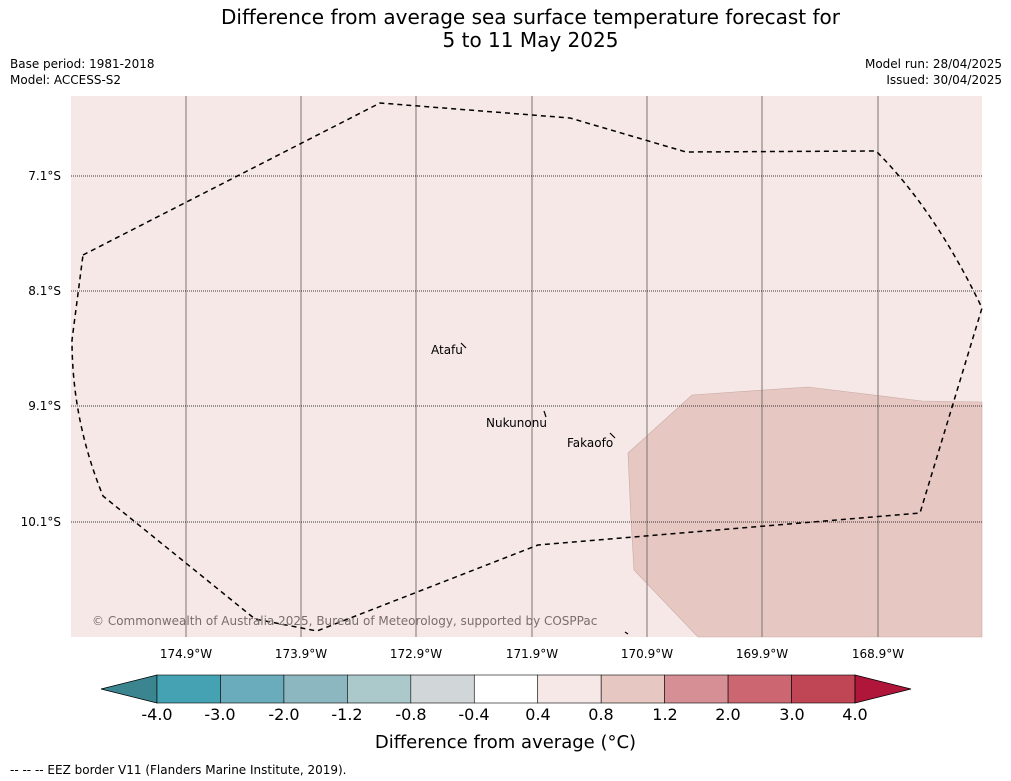  Describe the element at coordinates (883, 689) in the screenshot. I see `colorbar-high-extend` at that location.